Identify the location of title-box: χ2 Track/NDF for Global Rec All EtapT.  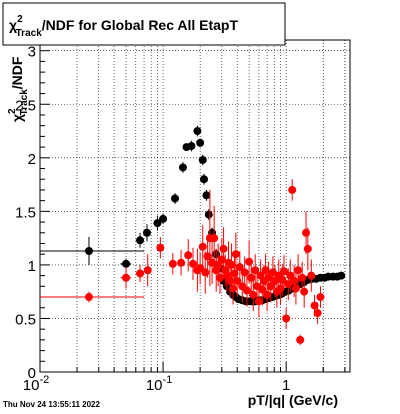
(144, 24).